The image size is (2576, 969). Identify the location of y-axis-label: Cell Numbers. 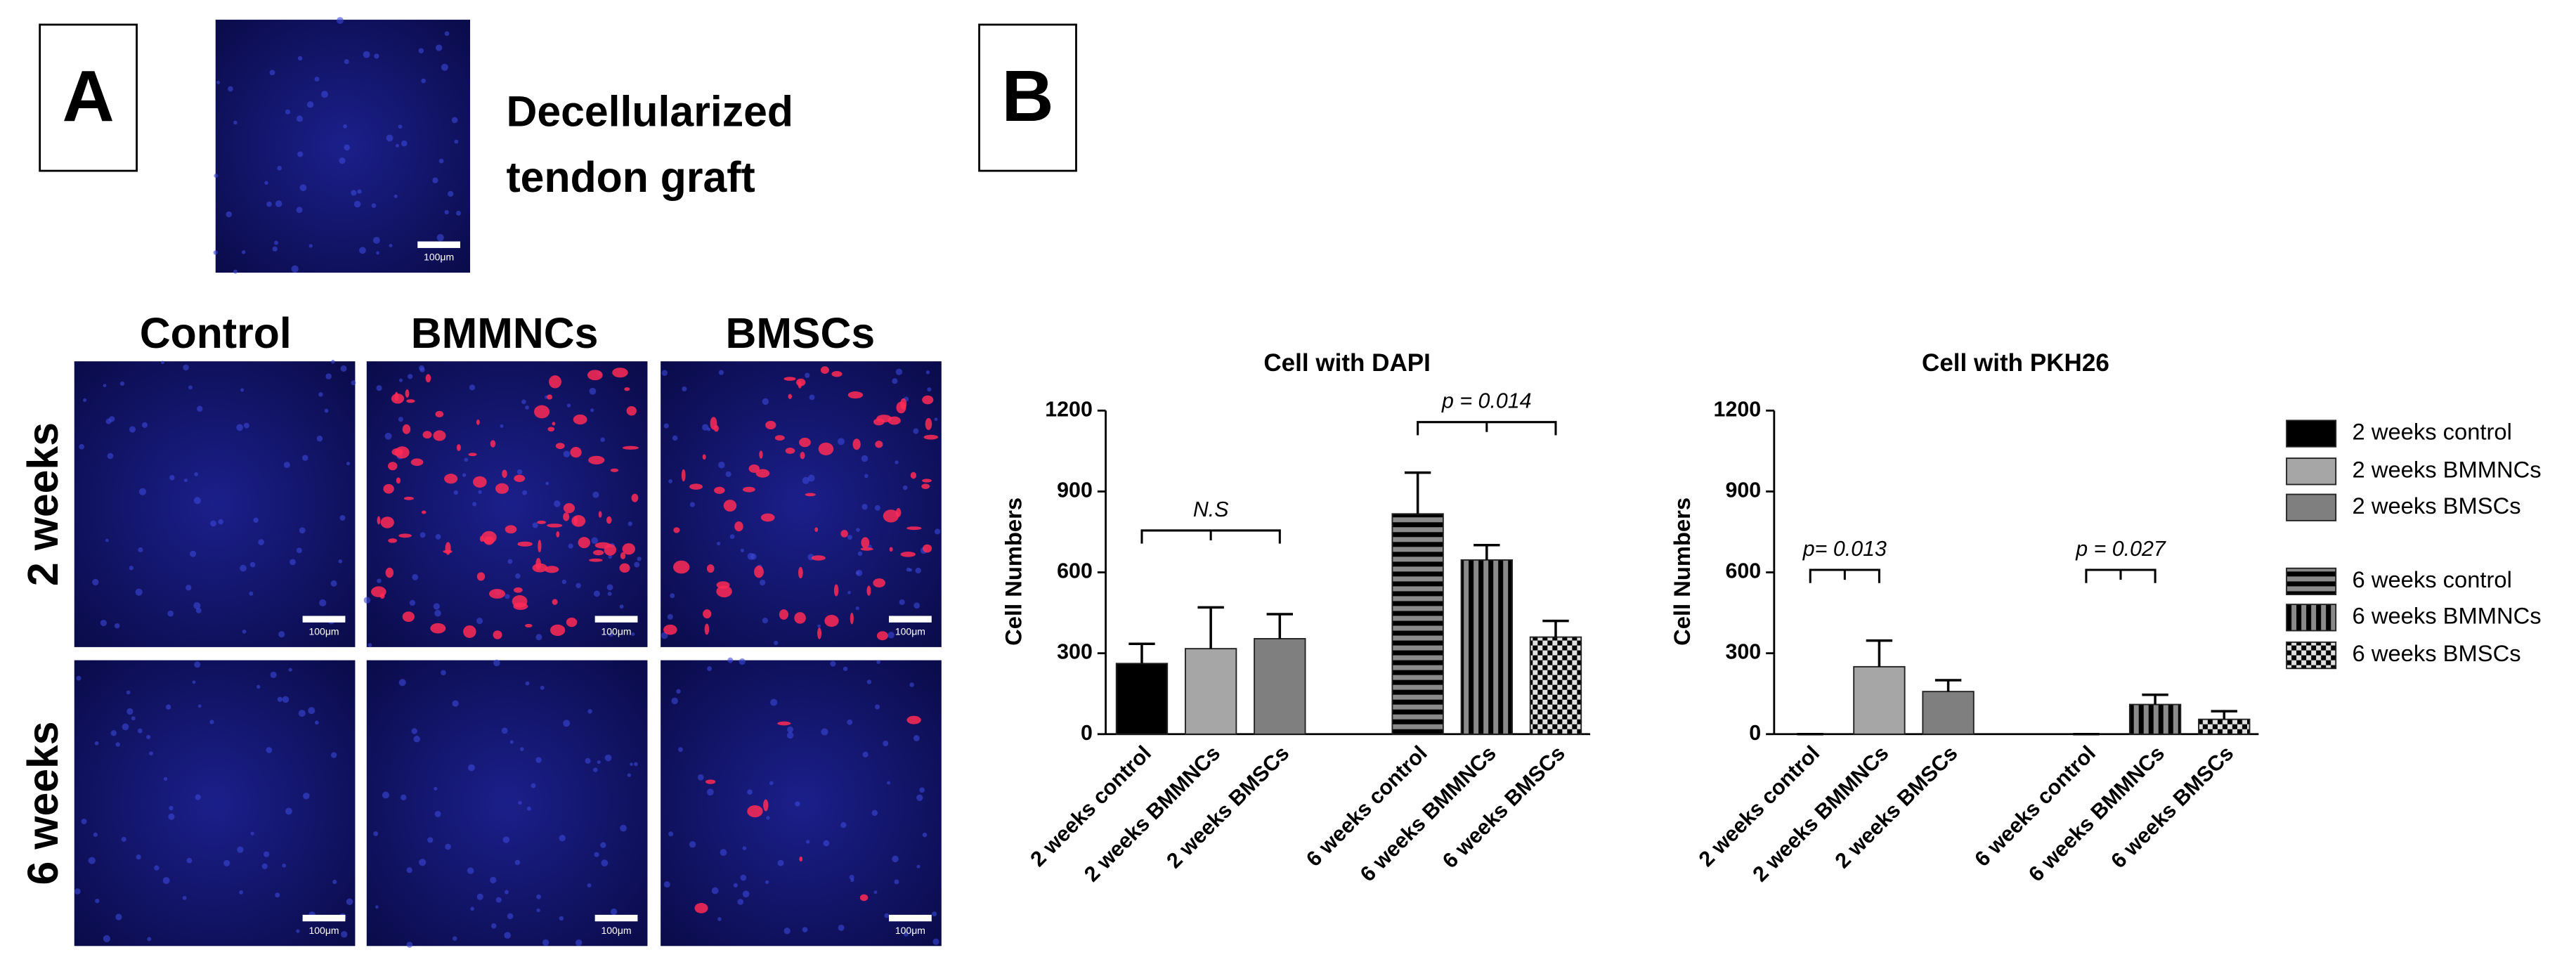
(1682, 571).